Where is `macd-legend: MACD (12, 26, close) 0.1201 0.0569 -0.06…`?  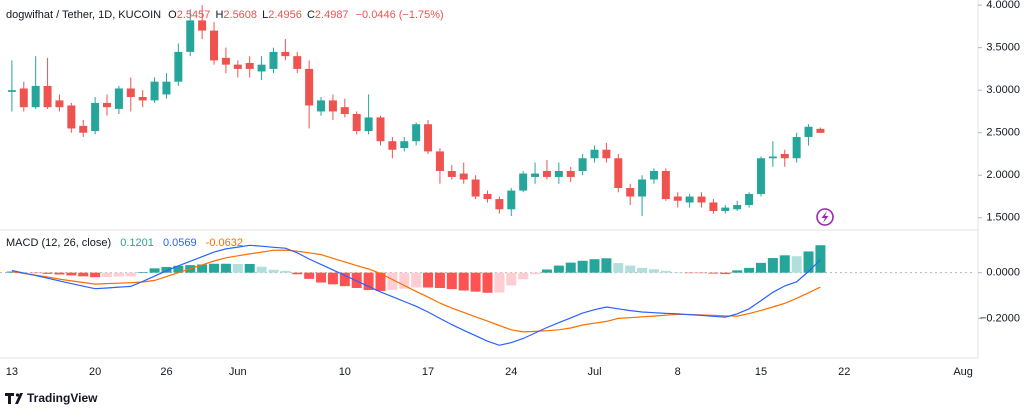
macd-legend: MACD (12, 26, close) 0.1201 0.0569 -0.06… is located at coordinates (124, 243).